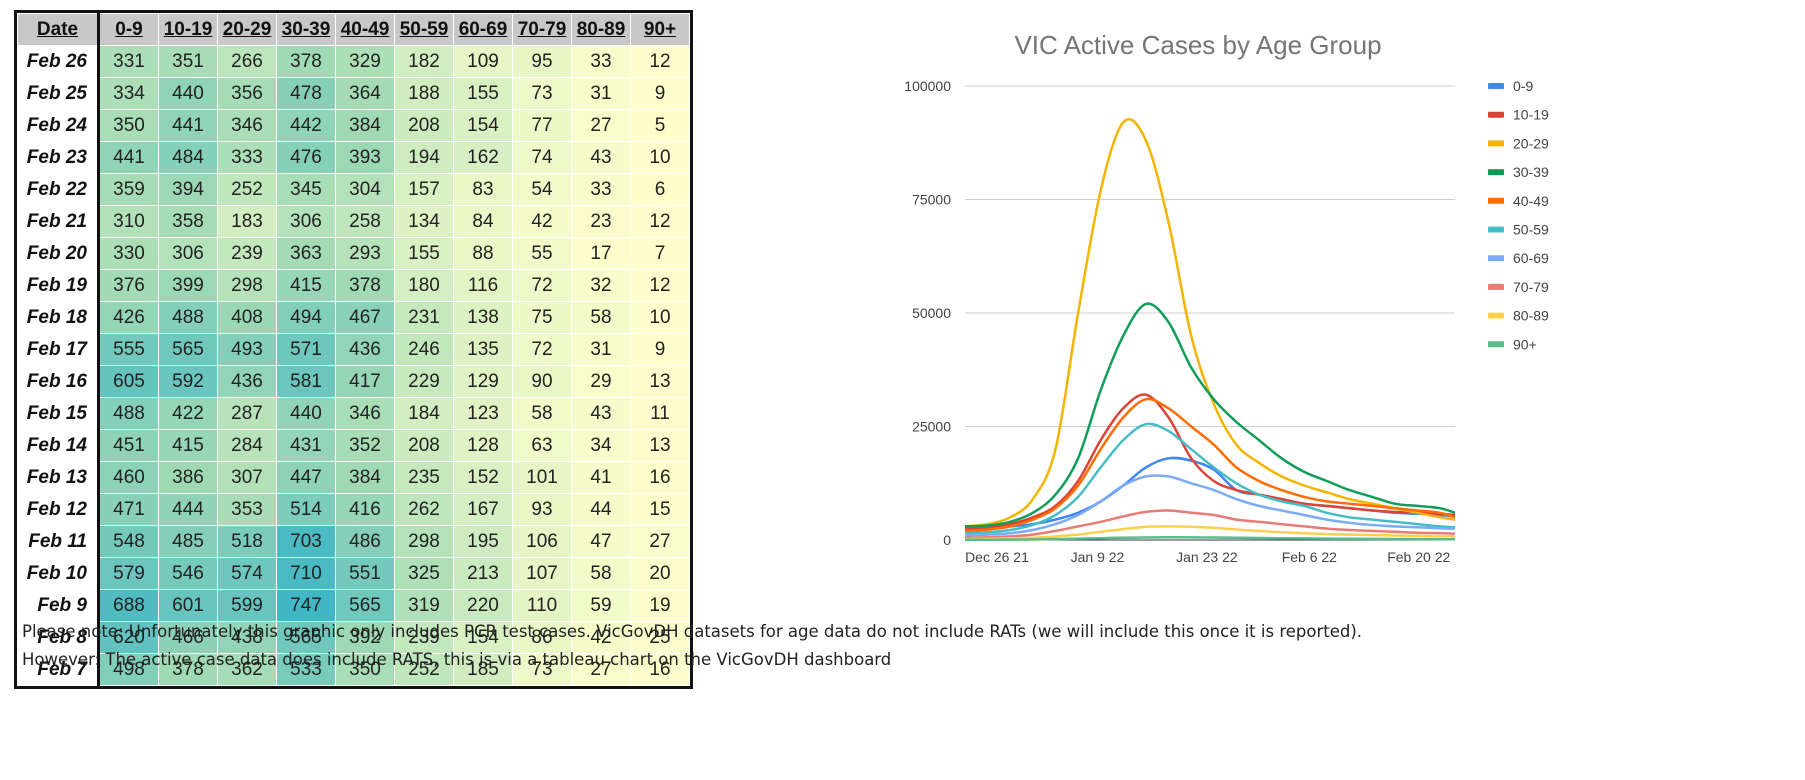 This screenshot has height=780, width=1805. I want to click on x-tick-label: Feb 20 22, so click(1418, 557).